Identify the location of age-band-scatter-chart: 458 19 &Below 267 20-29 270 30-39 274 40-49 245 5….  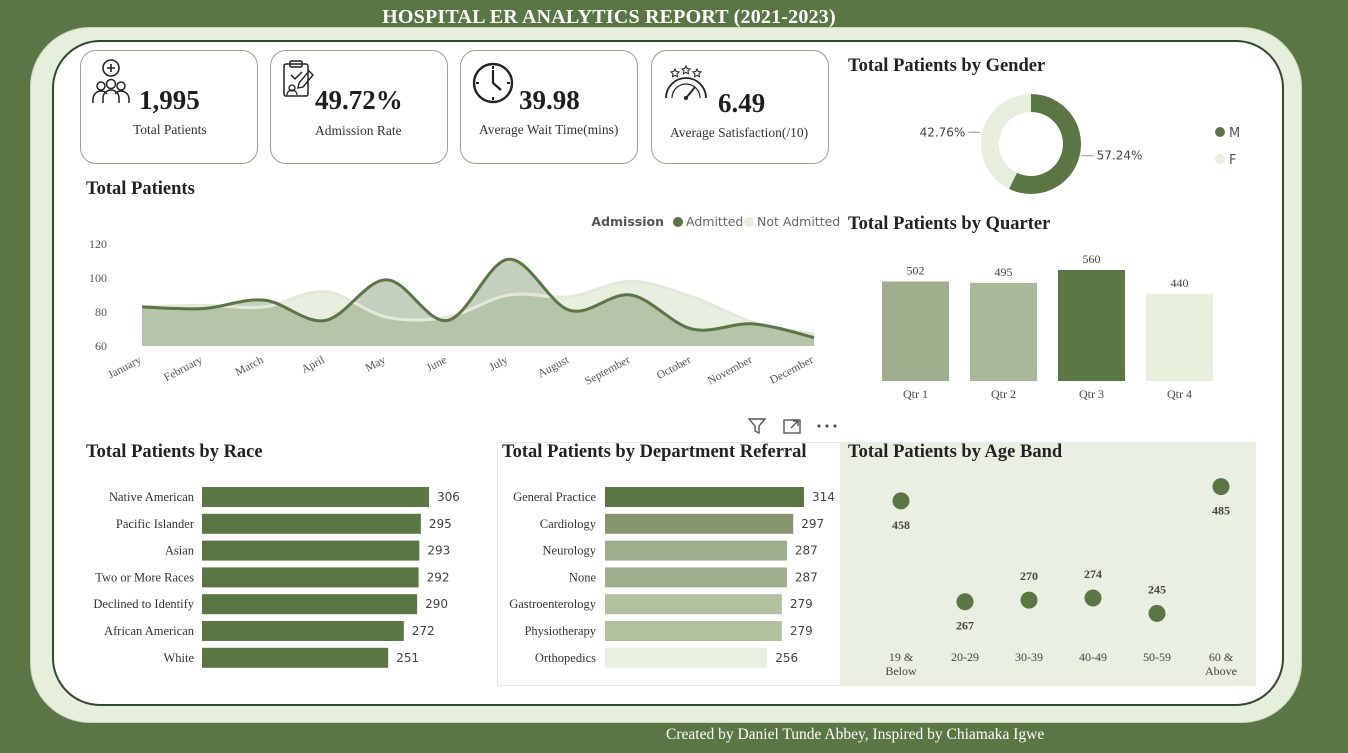
(1048, 575).